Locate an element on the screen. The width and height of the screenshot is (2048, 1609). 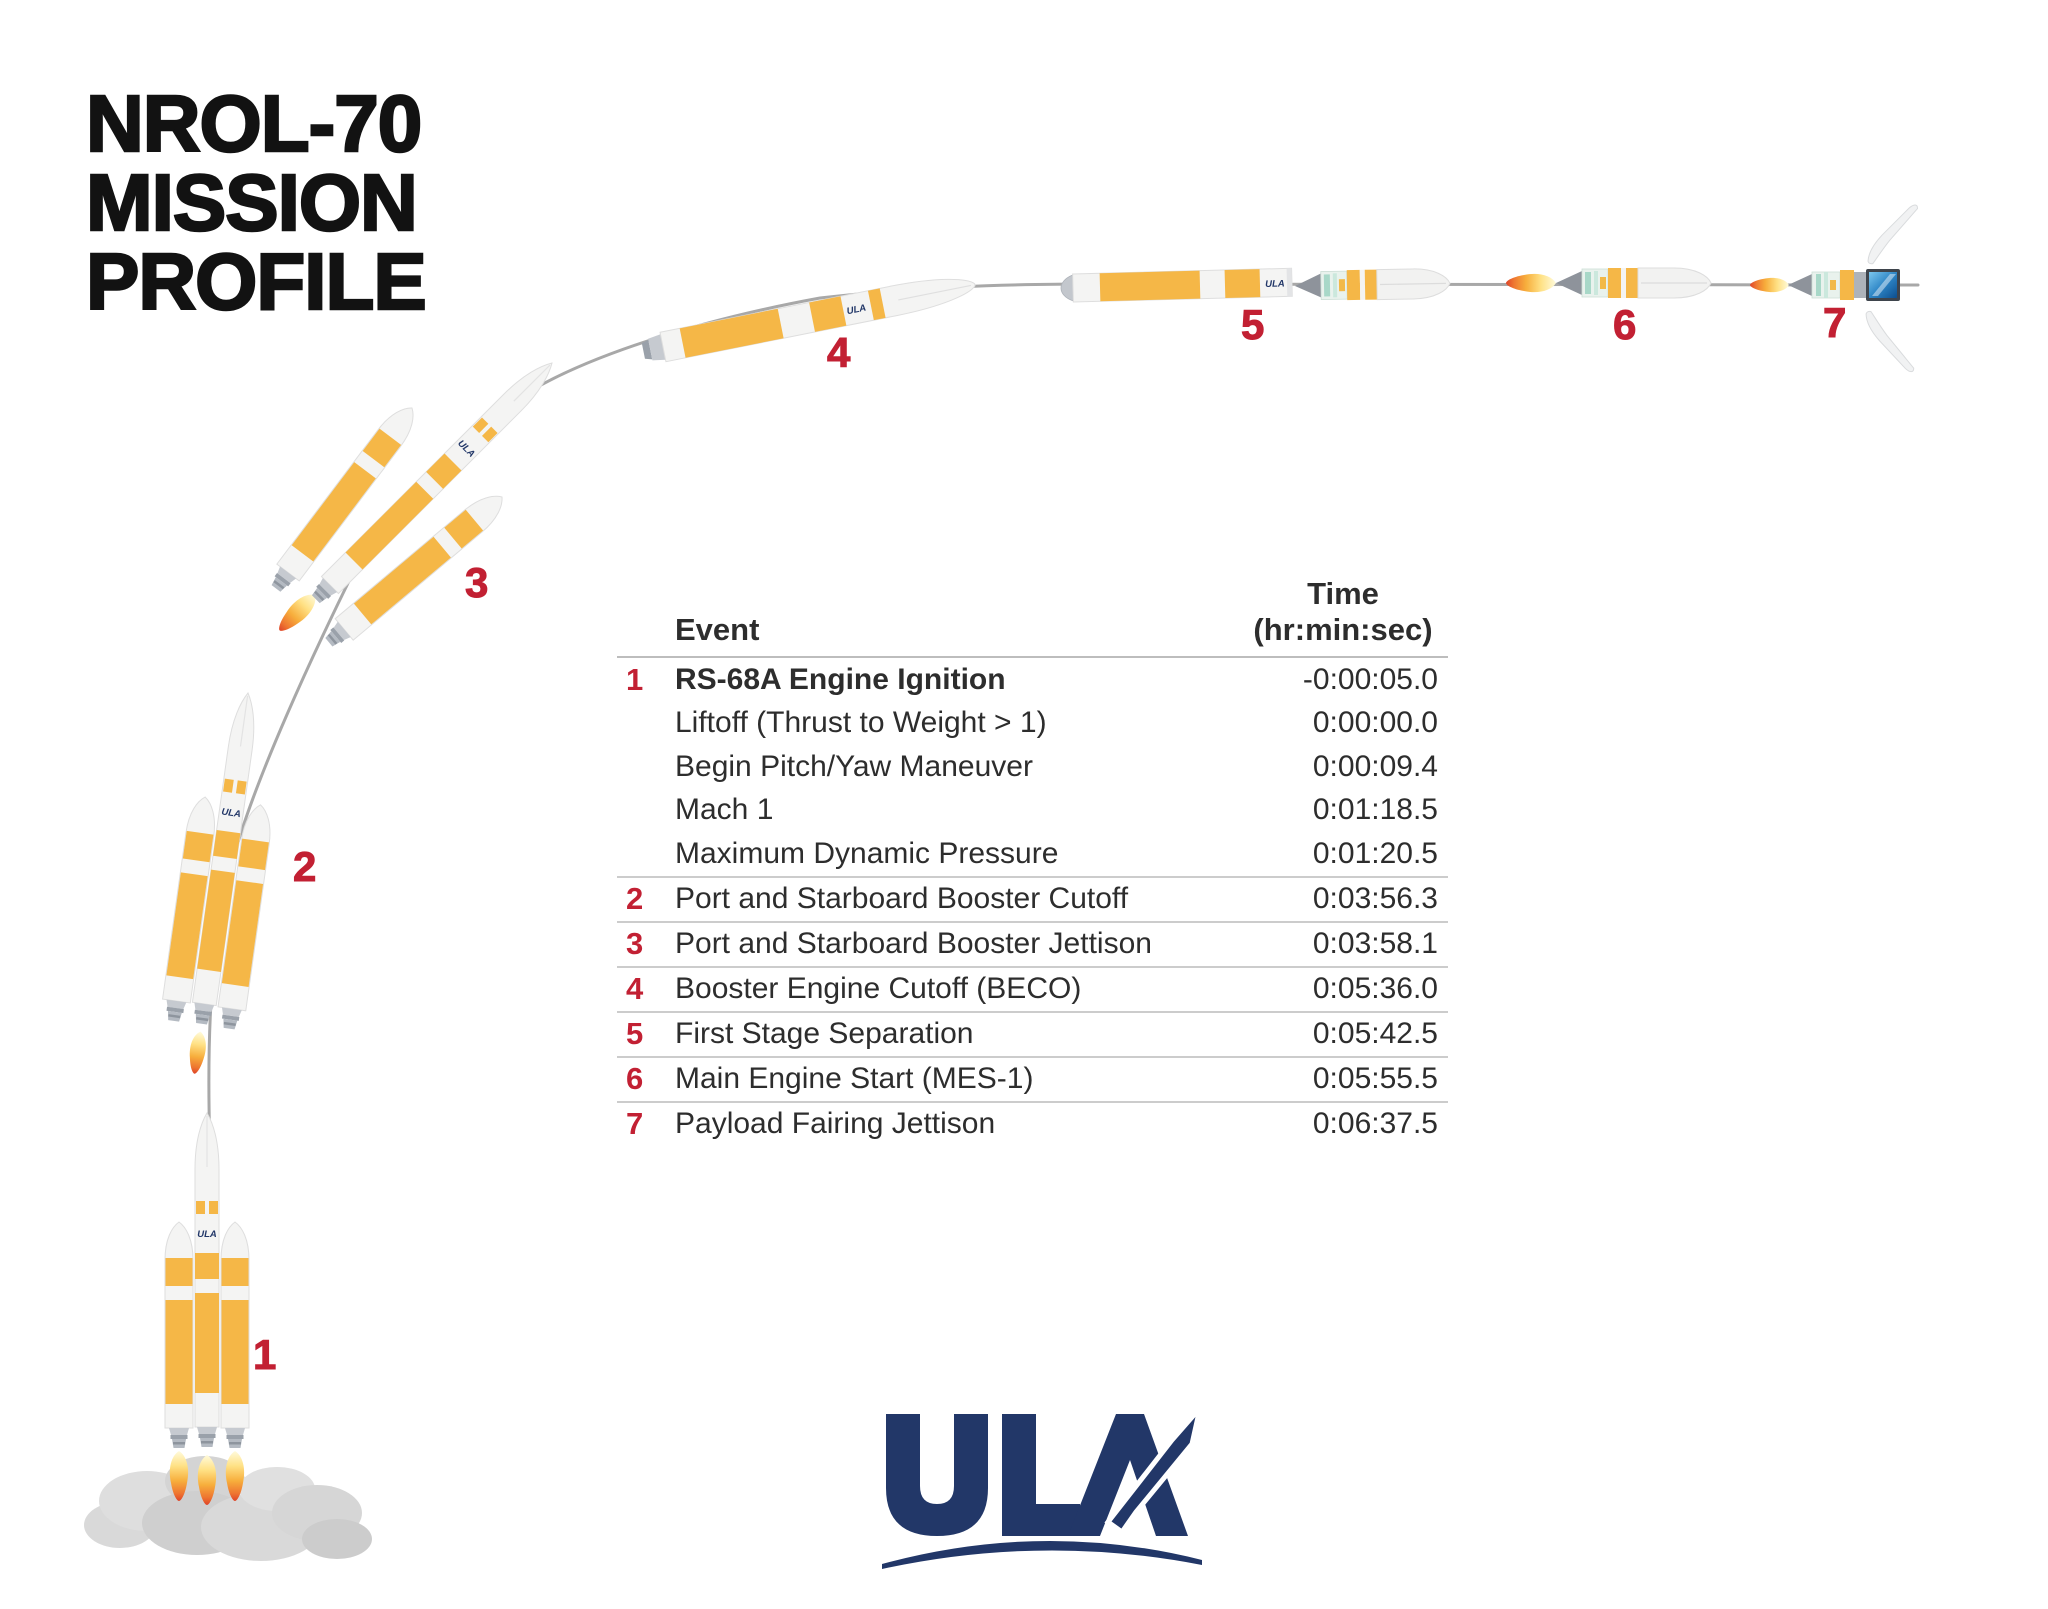
row-number: 4 is located at coordinates (635, 988).